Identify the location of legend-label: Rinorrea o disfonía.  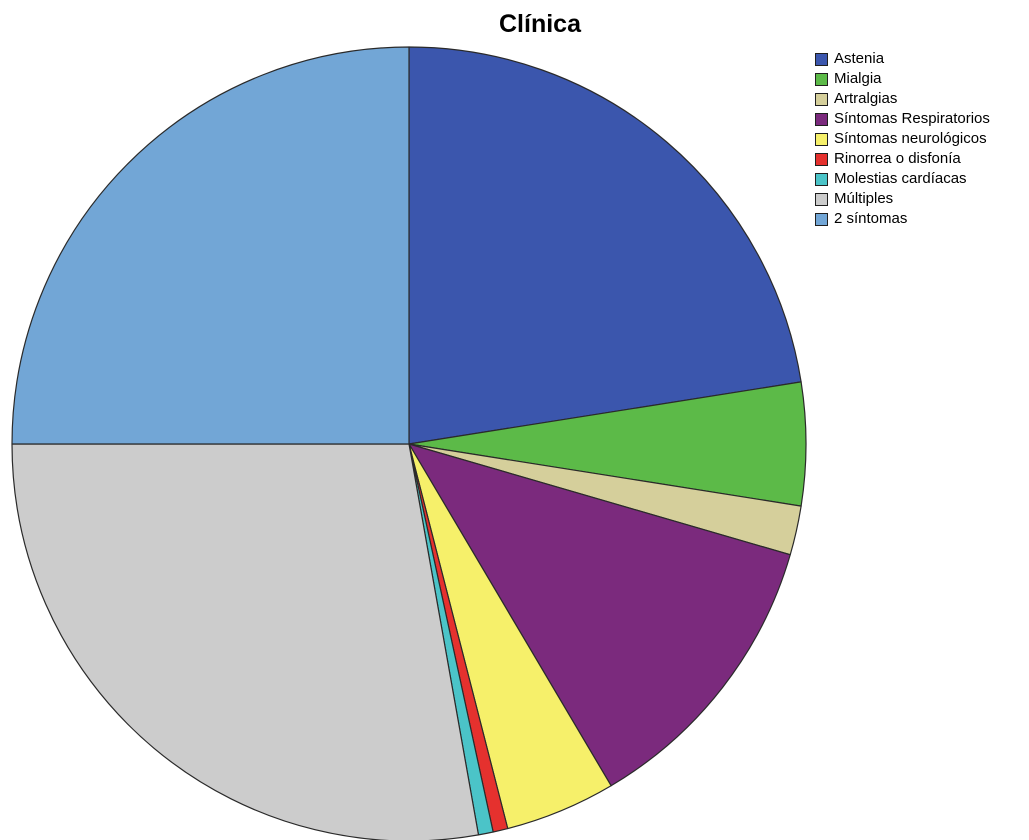
(897, 158).